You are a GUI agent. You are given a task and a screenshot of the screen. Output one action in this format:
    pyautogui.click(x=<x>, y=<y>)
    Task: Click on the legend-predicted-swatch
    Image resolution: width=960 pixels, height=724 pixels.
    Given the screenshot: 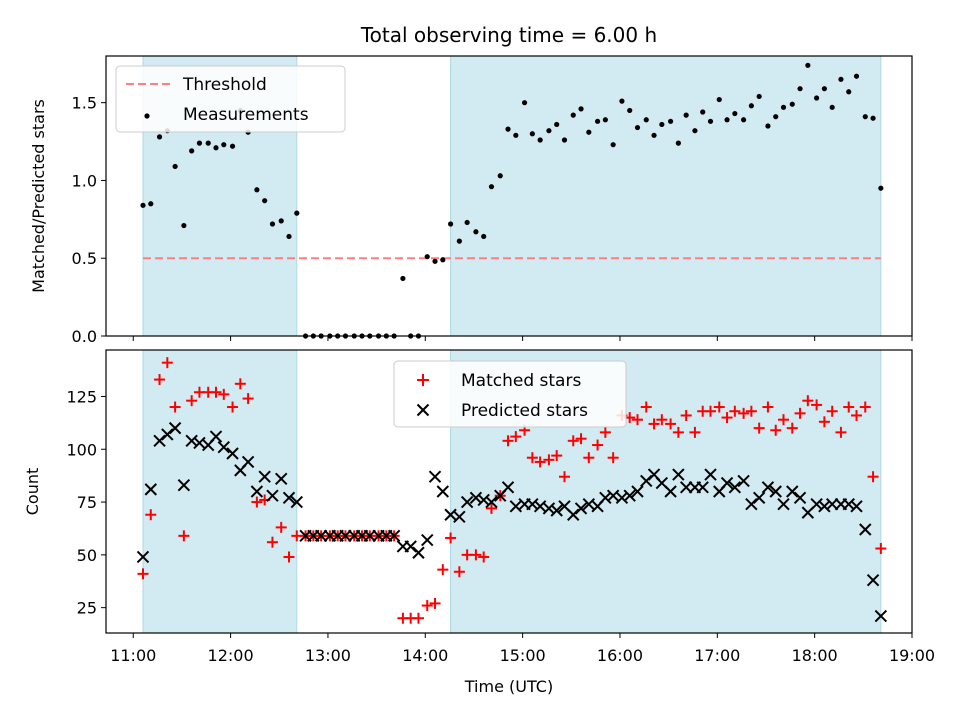 What is the action you would take?
    pyautogui.click(x=423, y=410)
    